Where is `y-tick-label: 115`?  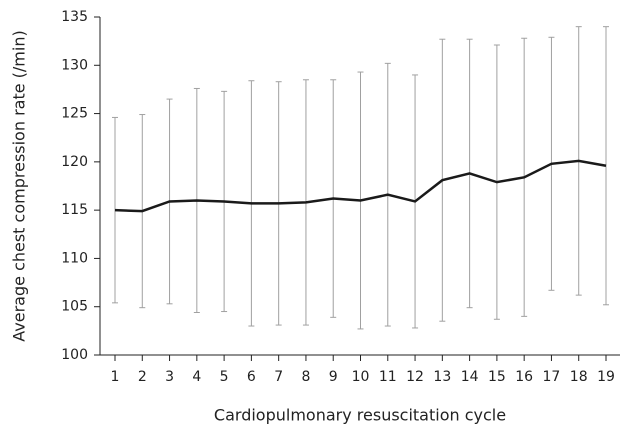 y-tick-label: 115 is located at coordinates (74, 210).